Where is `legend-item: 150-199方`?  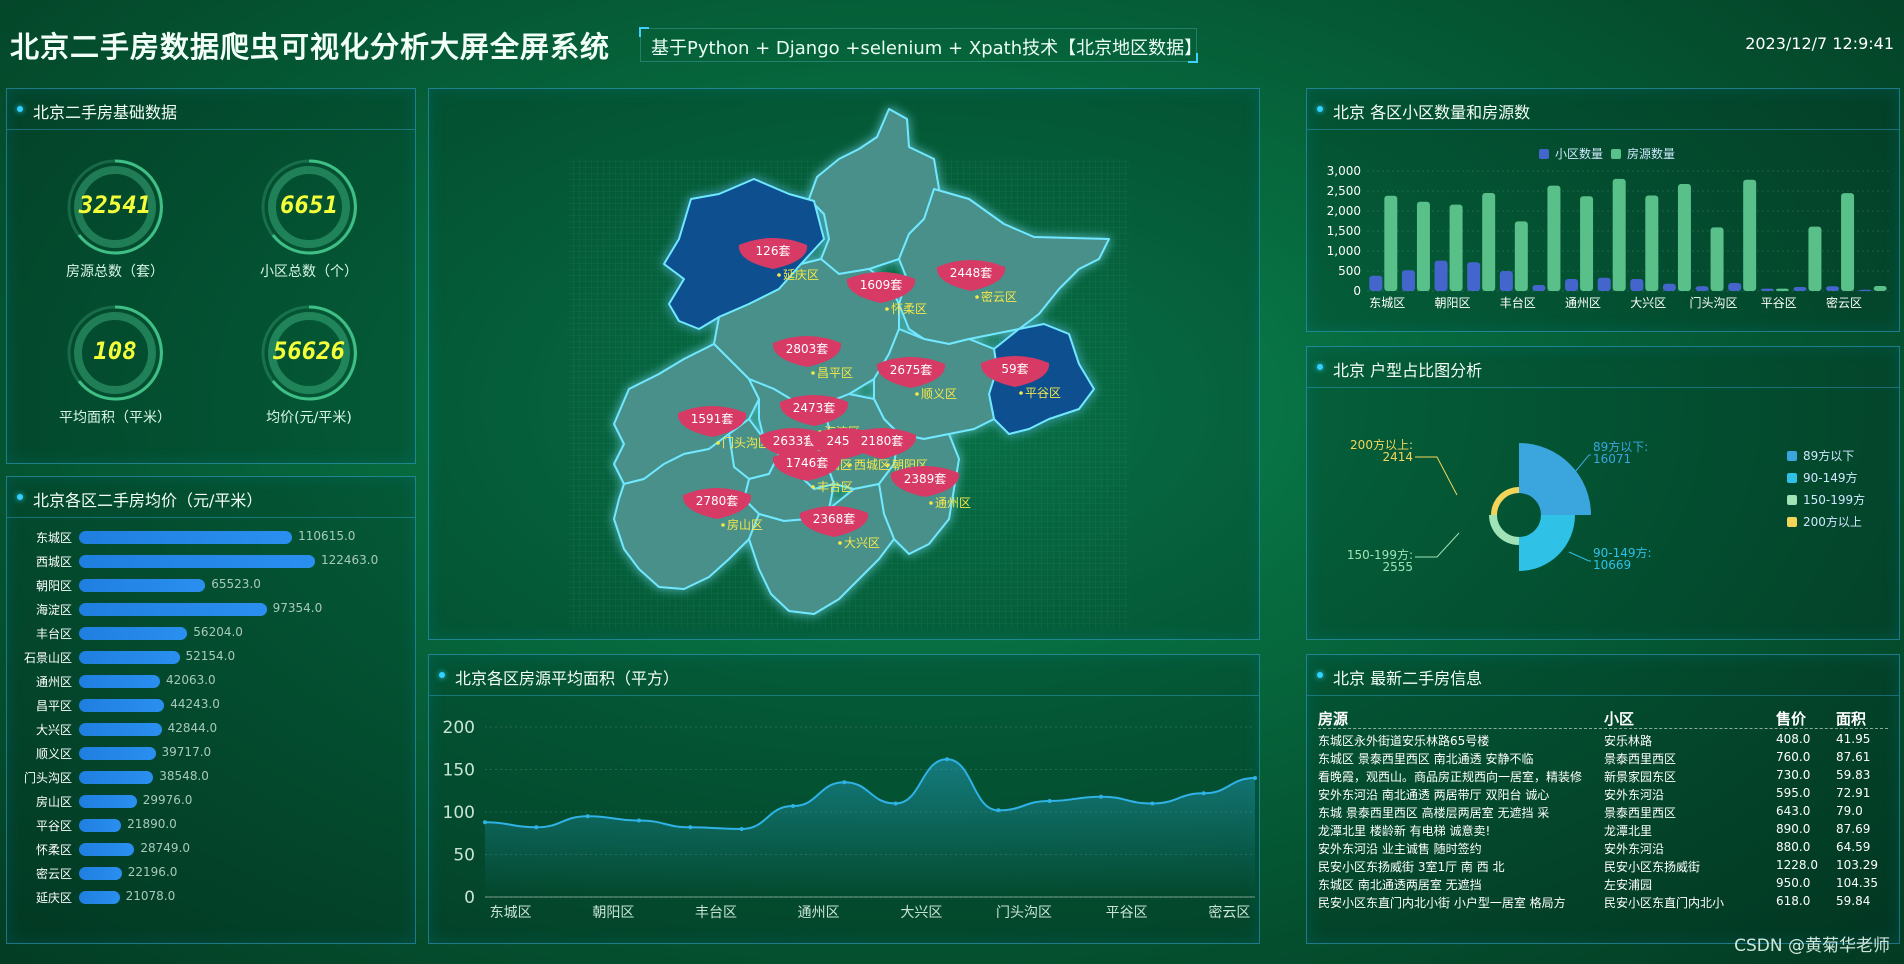 legend-item: 150-199方 is located at coordinates (1826, 499).